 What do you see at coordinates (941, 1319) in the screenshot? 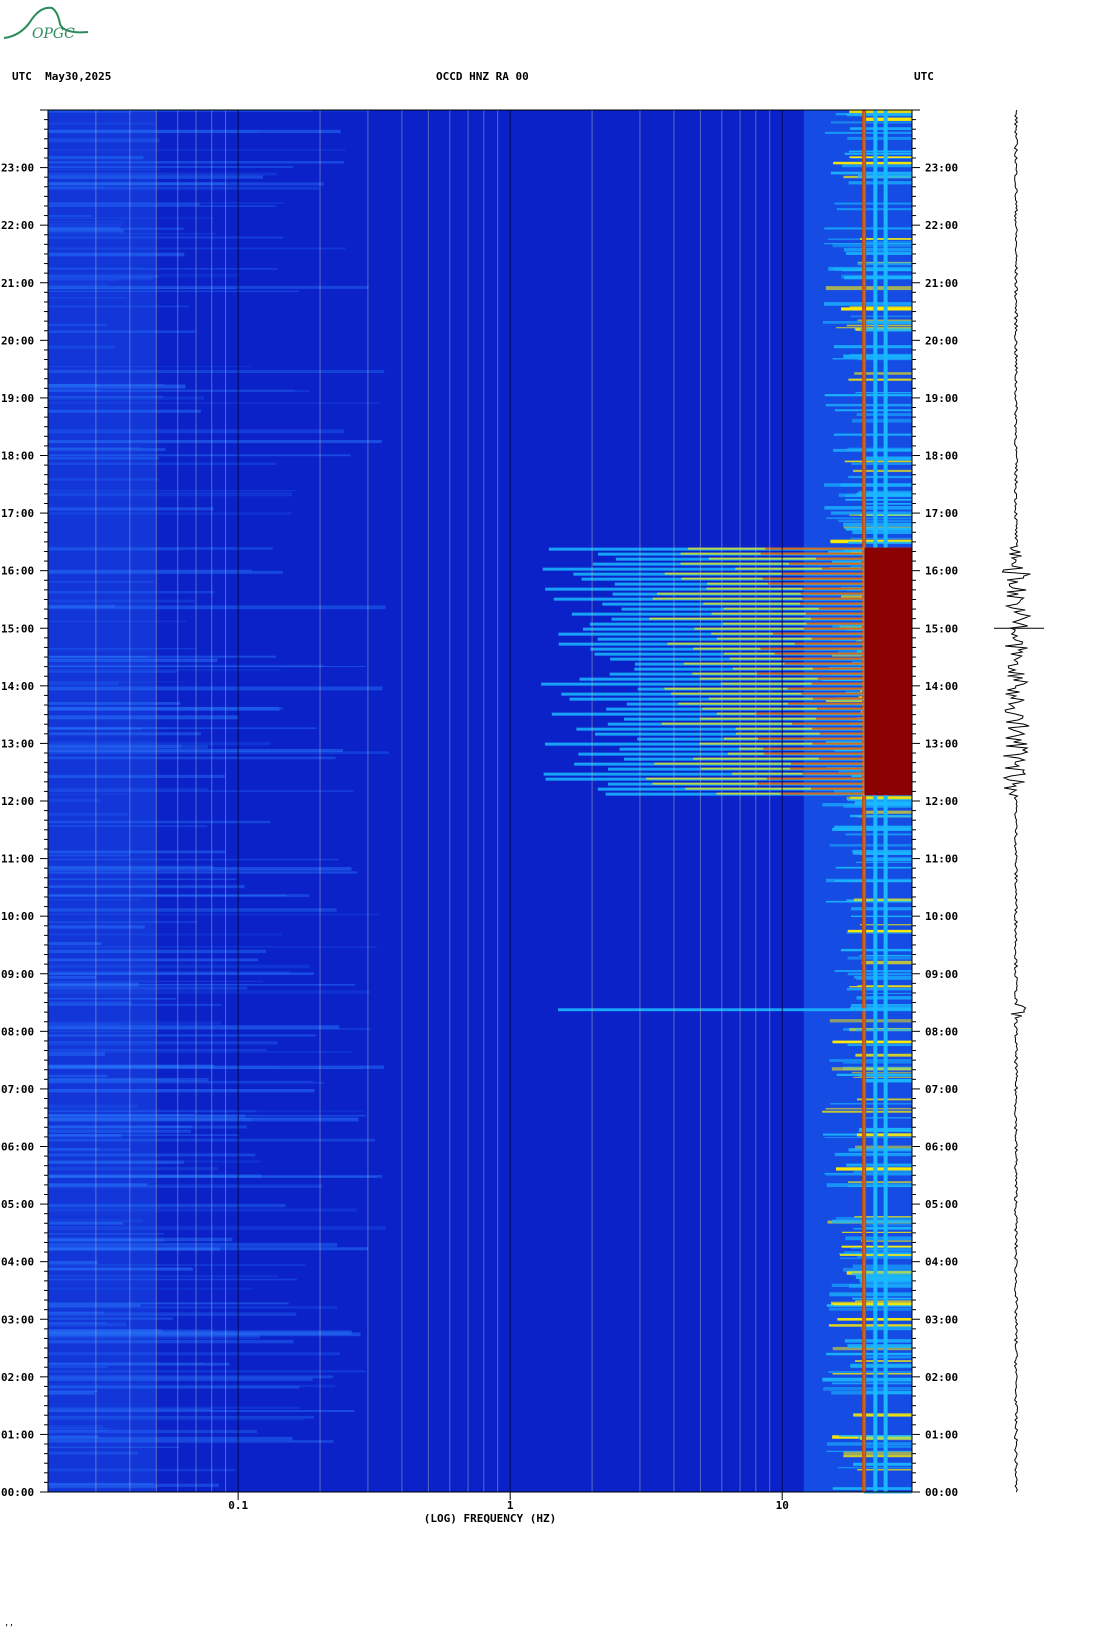
I see `y-tick-label-right: 03:00` at bounding box center [941, 1319].